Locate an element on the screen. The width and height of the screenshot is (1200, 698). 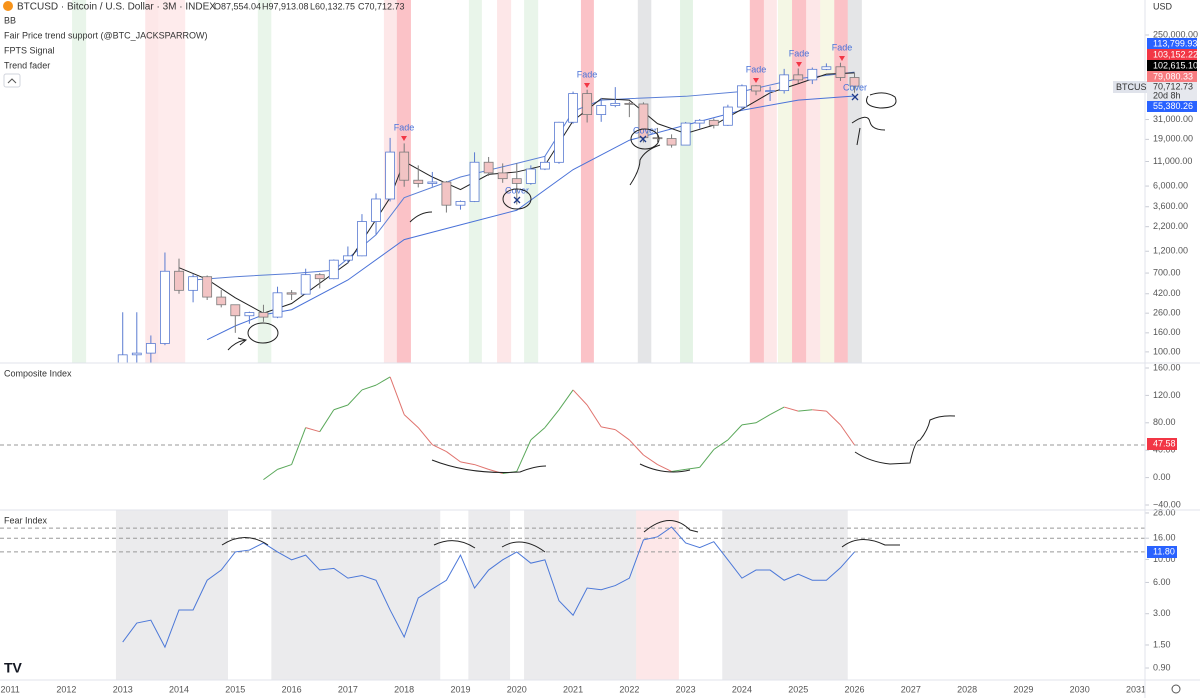
x-tick-label: 2018 is located at coordinates (404, 689).